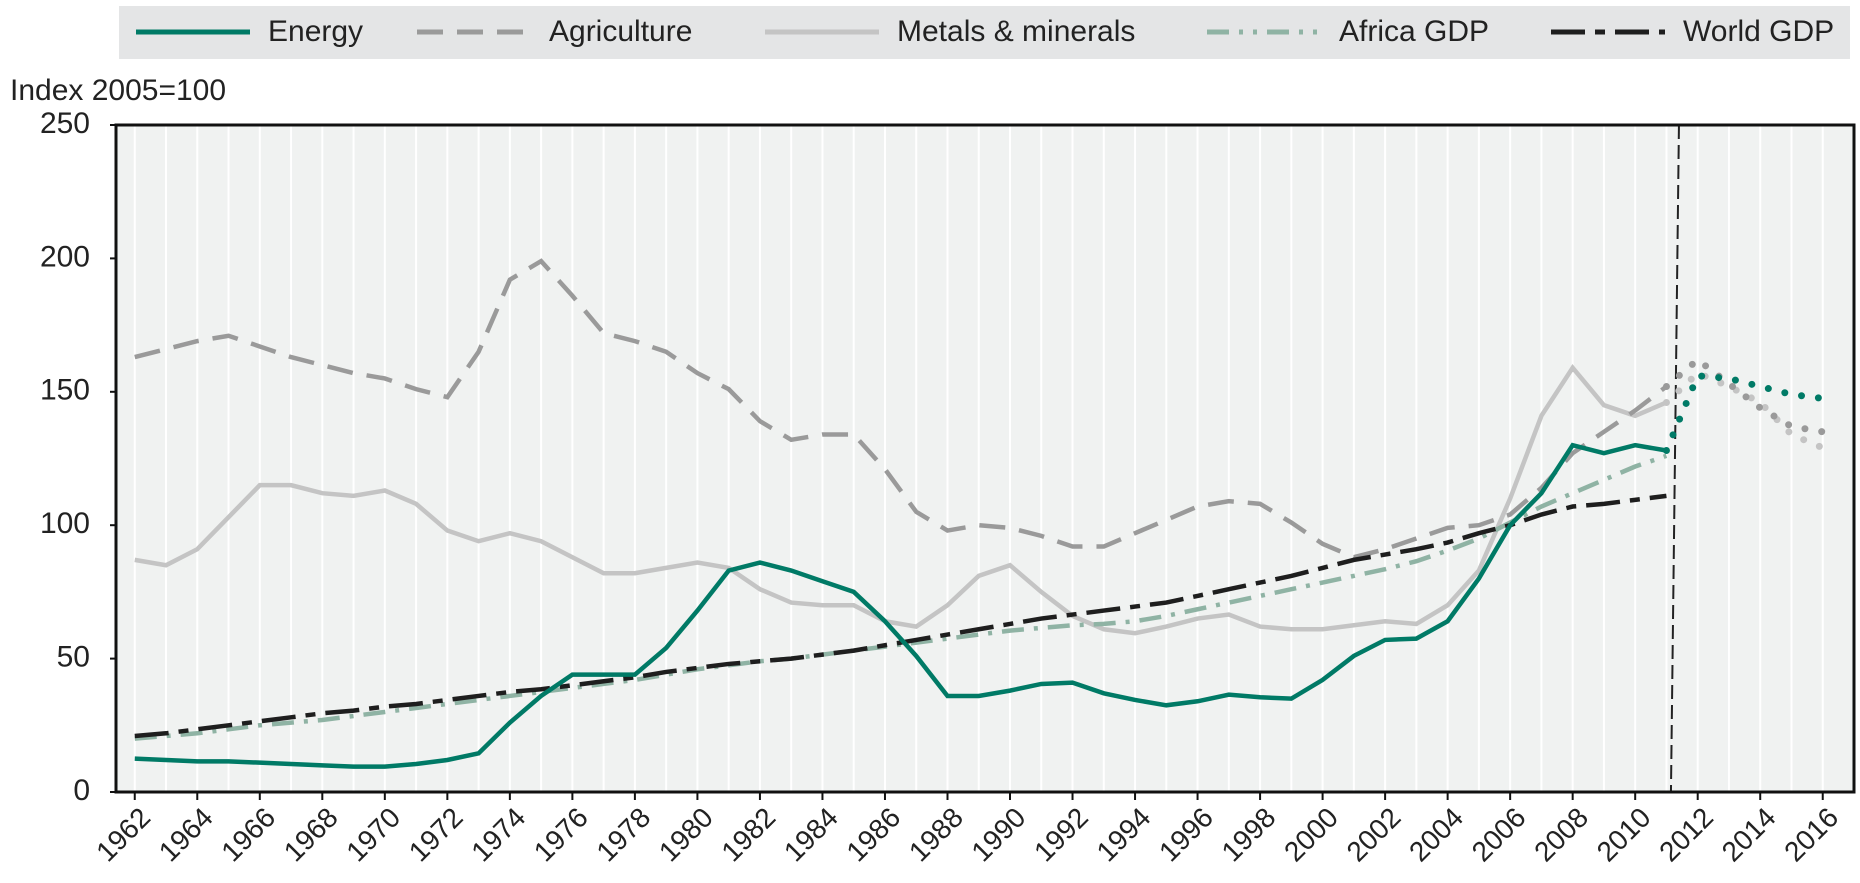 Image resolution: width=1860 pixels, height=883 pixels. Describe the element at coordinates (1499, 835) in the screenshot. I see `x-tick-label: 2006` at that location.